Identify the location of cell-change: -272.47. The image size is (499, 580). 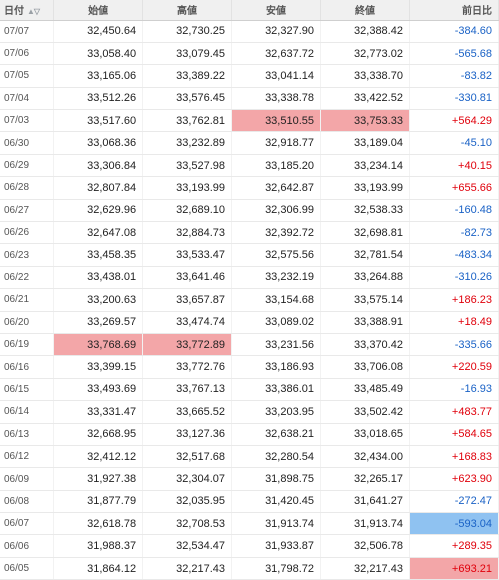
(454, 502).